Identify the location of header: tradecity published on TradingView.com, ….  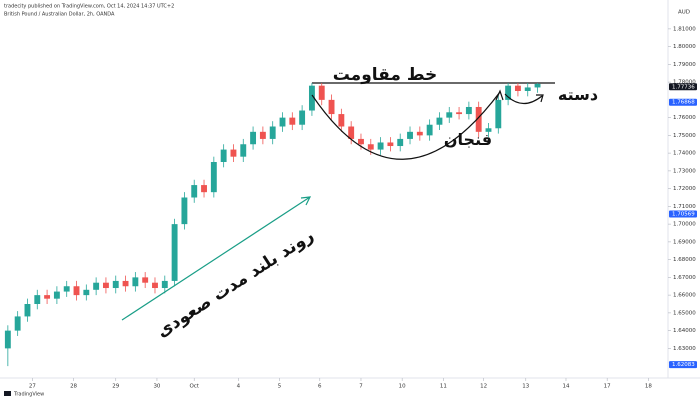
(89, 7).